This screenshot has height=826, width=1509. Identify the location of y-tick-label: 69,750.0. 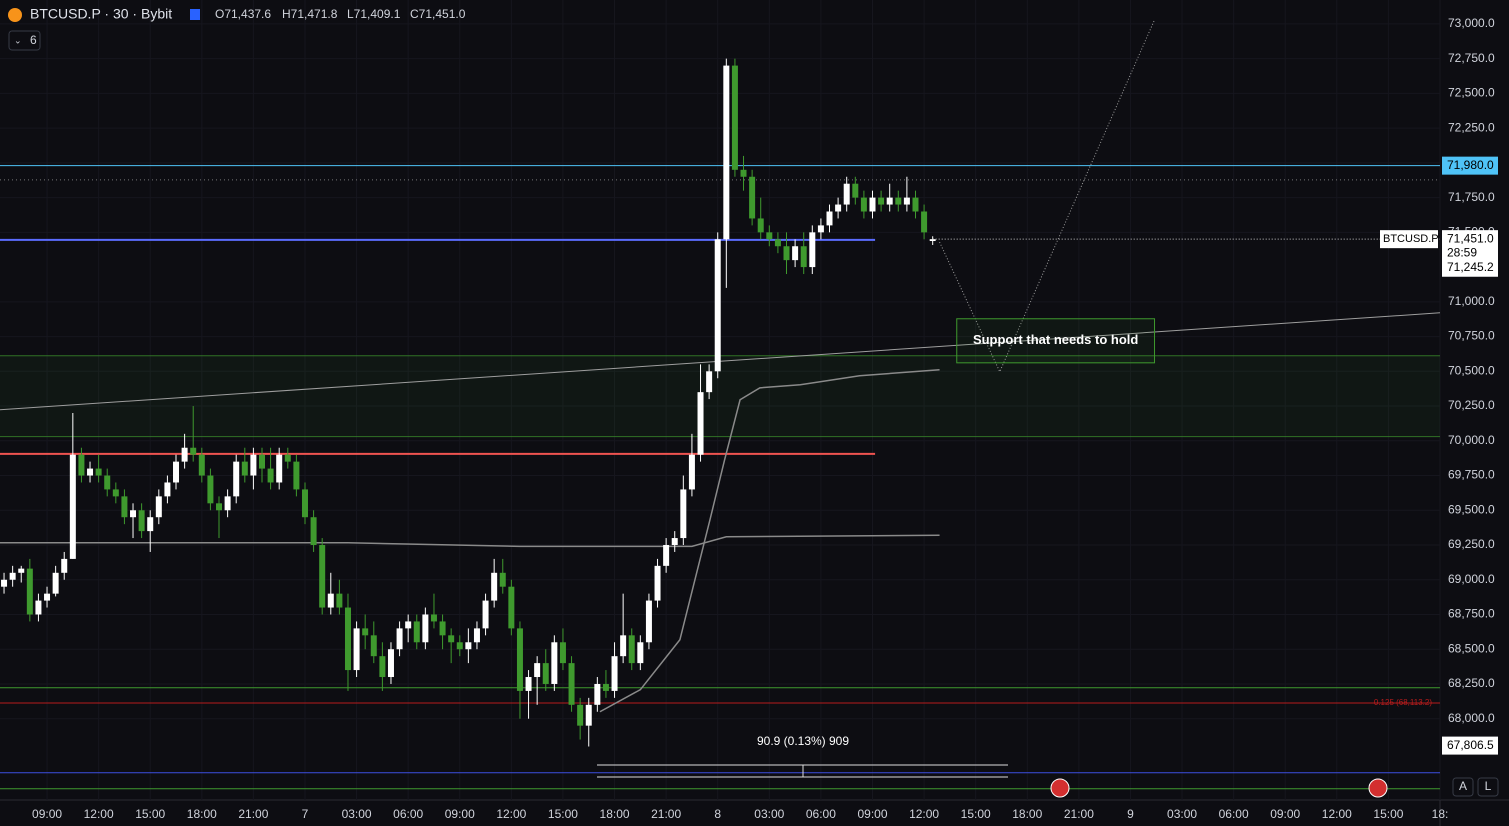
(1471, 475).